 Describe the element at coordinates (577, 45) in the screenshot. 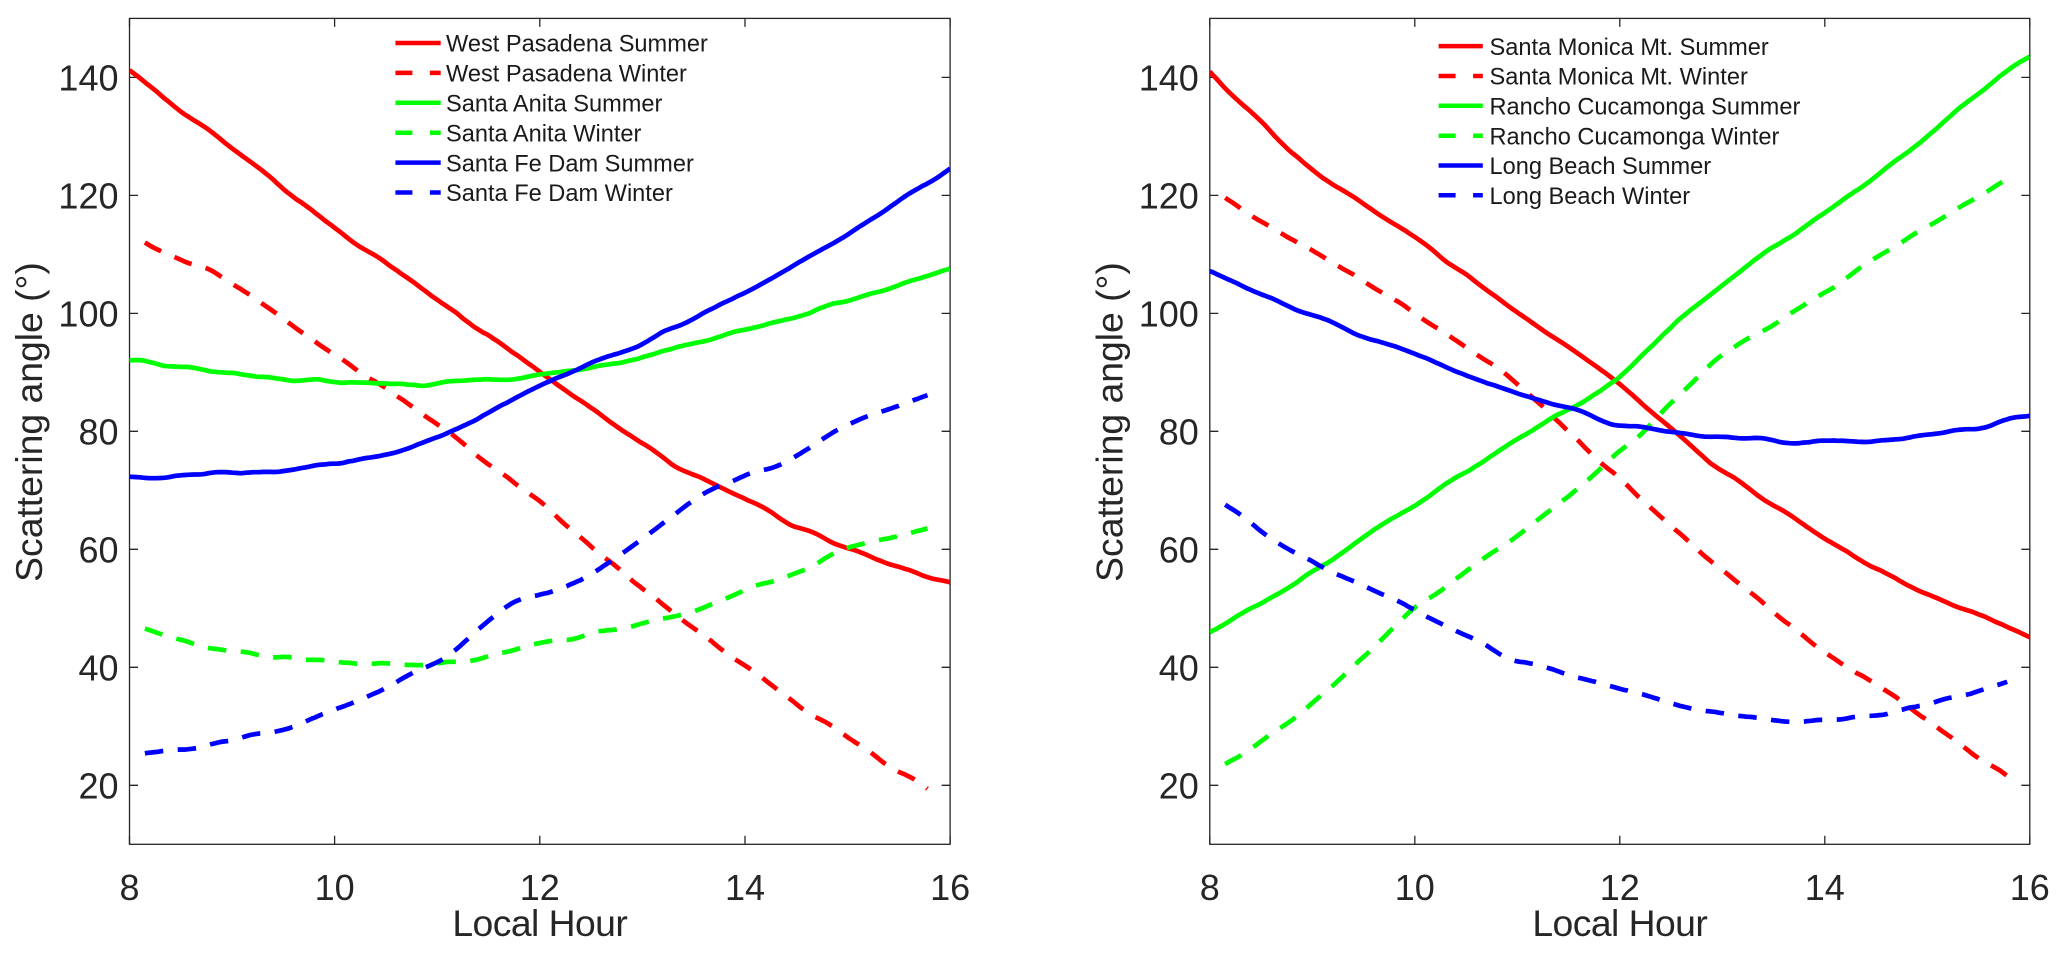

I see `svg-text: West Pasadena Summer` at that location.